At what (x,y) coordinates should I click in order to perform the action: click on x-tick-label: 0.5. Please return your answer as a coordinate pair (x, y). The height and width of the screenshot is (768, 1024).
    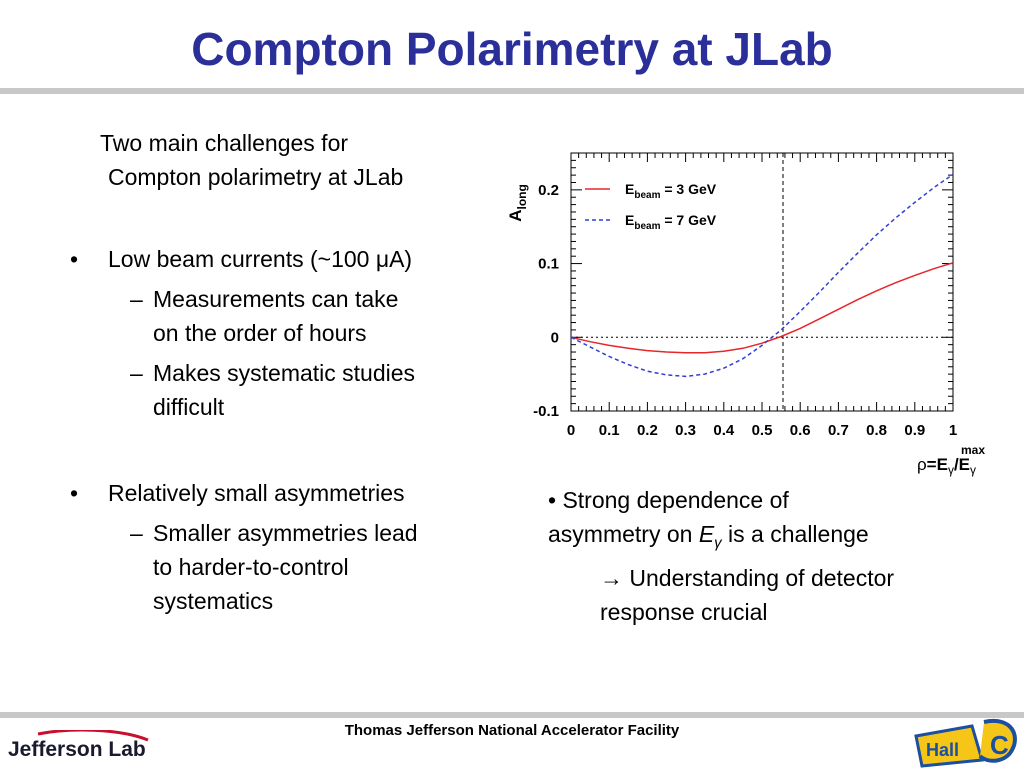
    Looking at the image, I should click on (762, 430).